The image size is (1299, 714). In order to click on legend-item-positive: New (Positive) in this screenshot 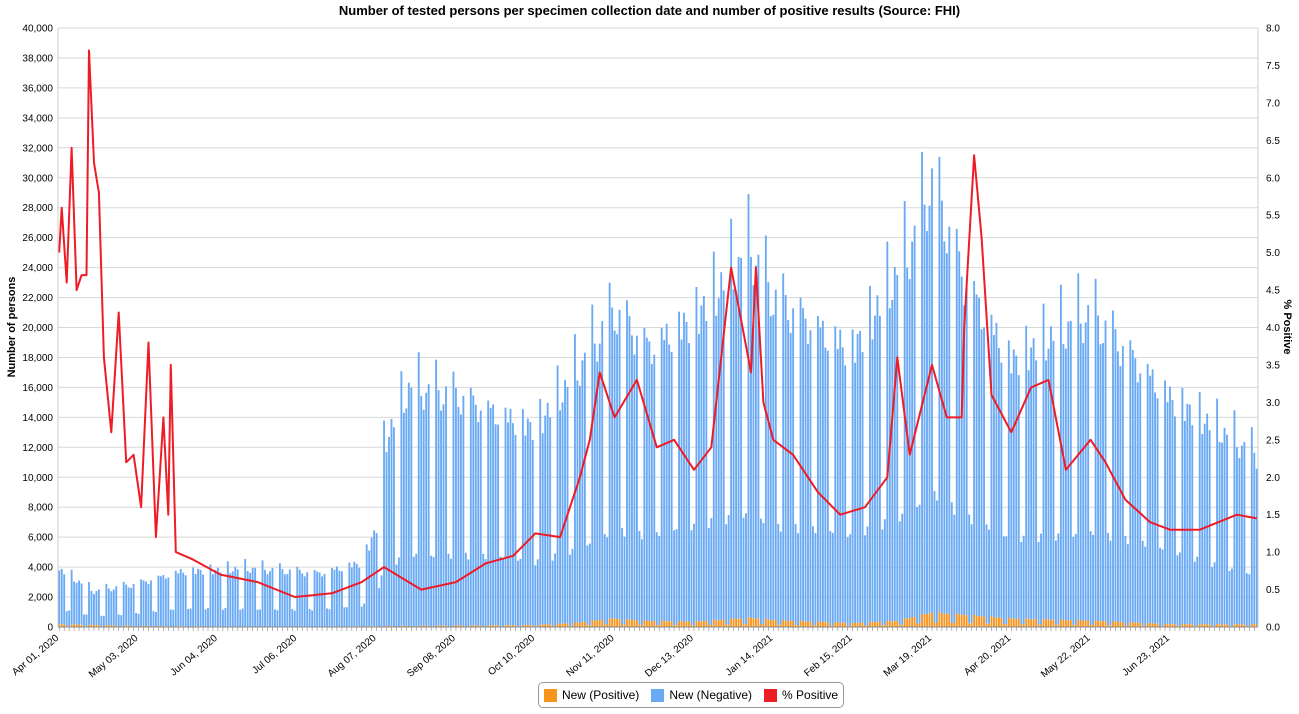, I will do `click(591, 695)`.